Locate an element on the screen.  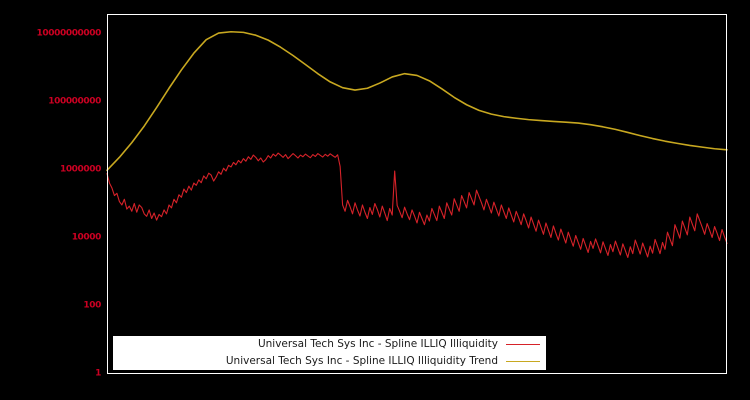
y-axis-tick-label: 100000000 is located at coordinates (74, 101).